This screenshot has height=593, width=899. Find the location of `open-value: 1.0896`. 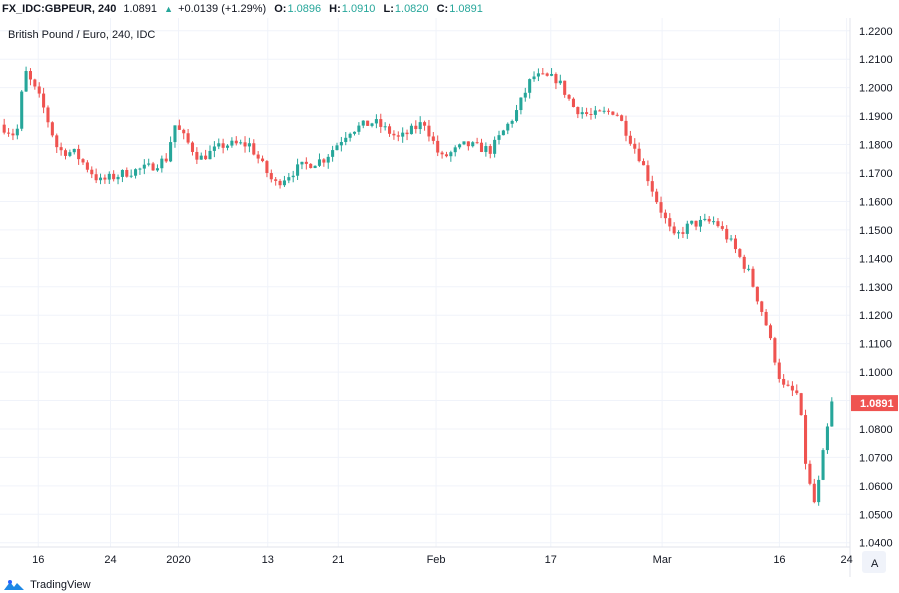

open-value: 1.0896 is located at coordinates (304, 9).